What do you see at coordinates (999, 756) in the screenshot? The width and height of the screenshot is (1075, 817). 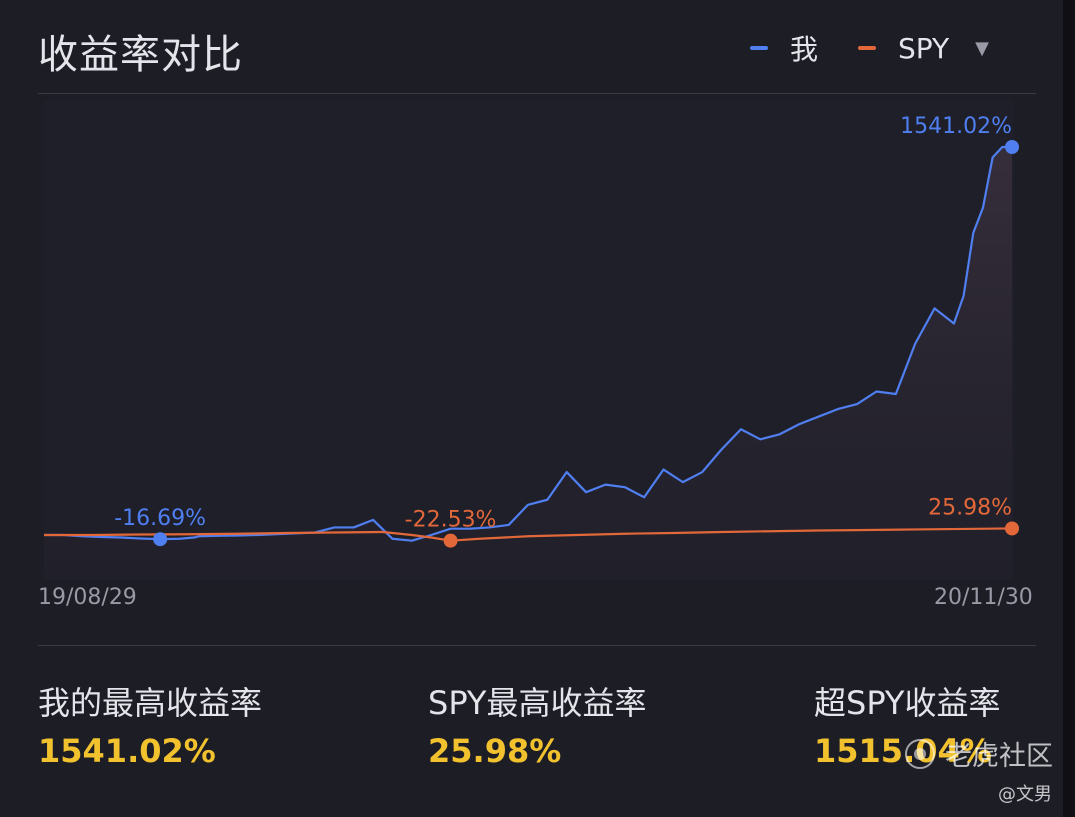 I see `watermark-brand-text: 老虎社区` at bounding box center [999, 756].